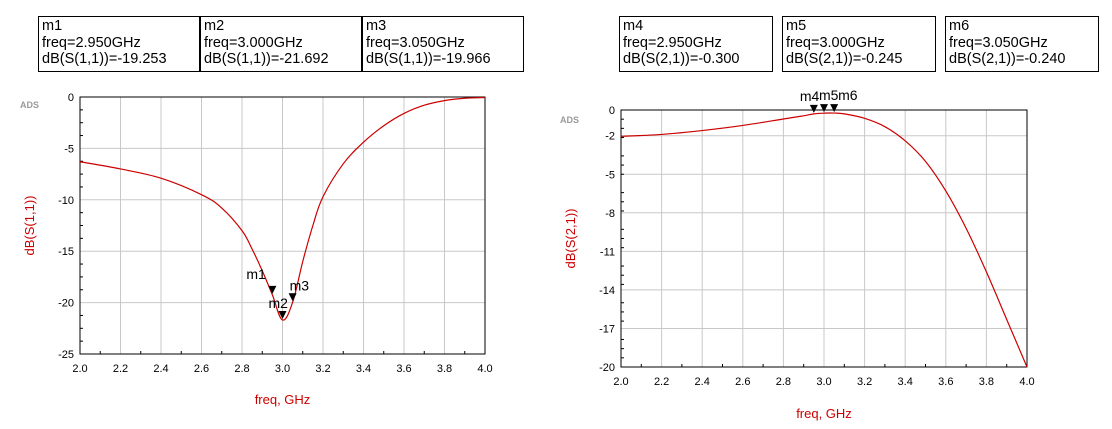 This screenshot has height=429, width=1112. I want to click on y-axis-label: dB(S(1,1)), so click(29, 226).